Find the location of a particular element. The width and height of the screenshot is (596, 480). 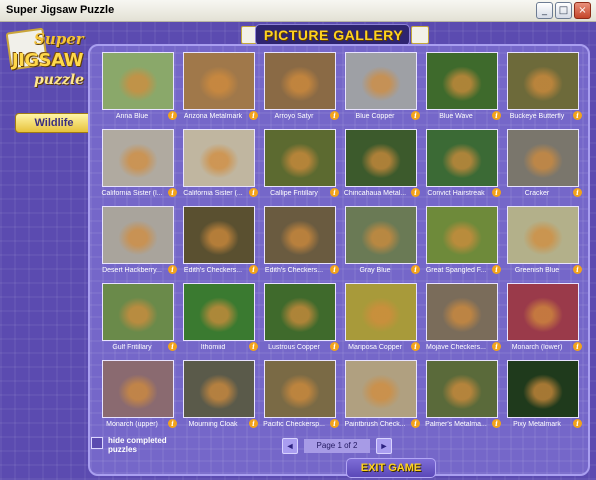

maximize-button: □ is located at coordinates (563, 10).